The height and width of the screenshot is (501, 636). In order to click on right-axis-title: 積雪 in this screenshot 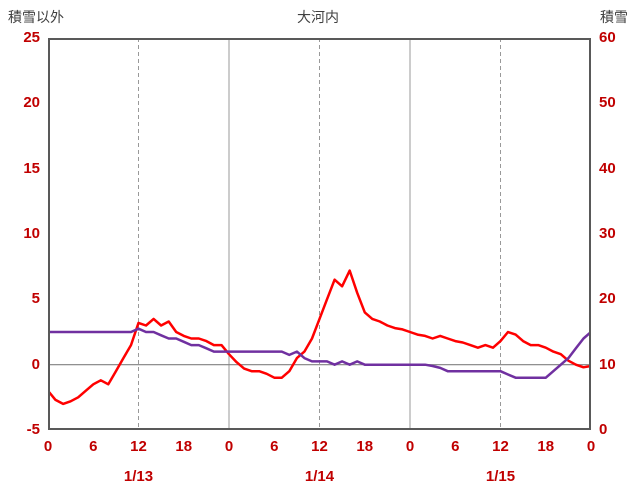, I will do `click(614, 17)`.